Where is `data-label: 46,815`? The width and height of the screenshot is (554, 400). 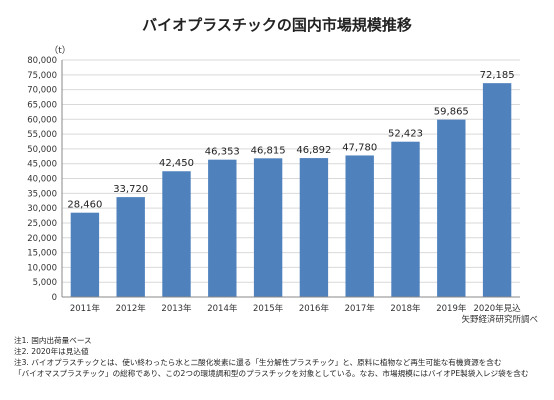
data-label: 46,815 is located at coordinates (268, 150).